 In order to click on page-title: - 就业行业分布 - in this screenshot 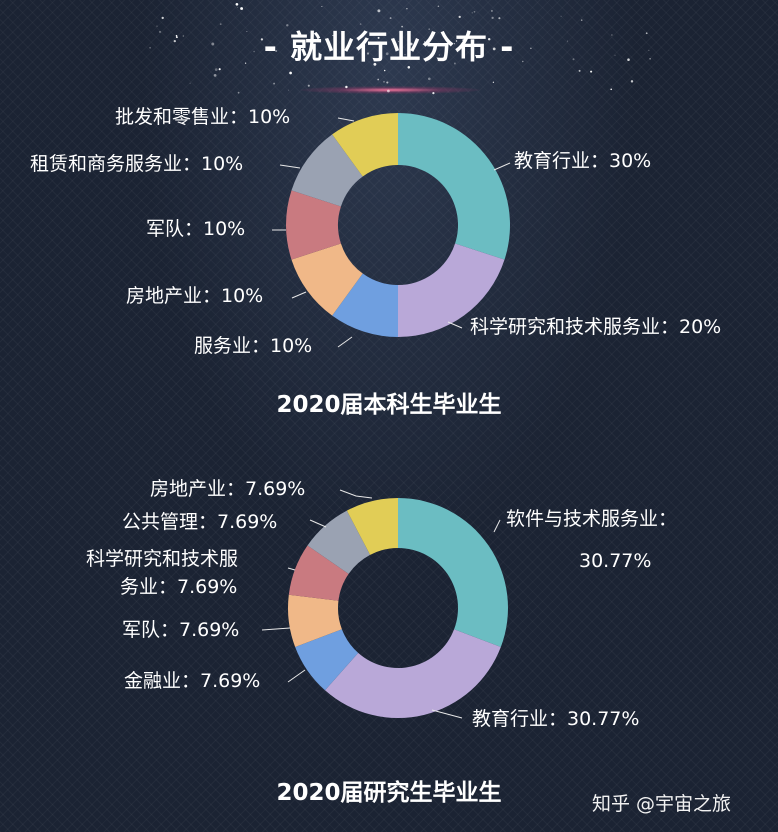, I will do `click(389, 47)`.